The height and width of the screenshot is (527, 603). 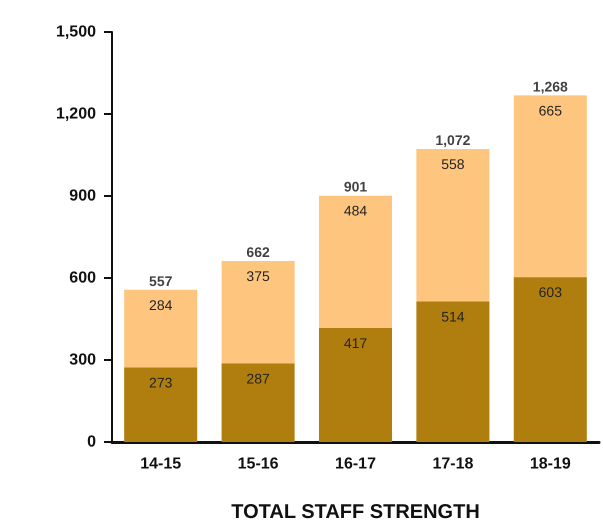 I want to click on total-label: 1,268, so click(x=550, y=86).